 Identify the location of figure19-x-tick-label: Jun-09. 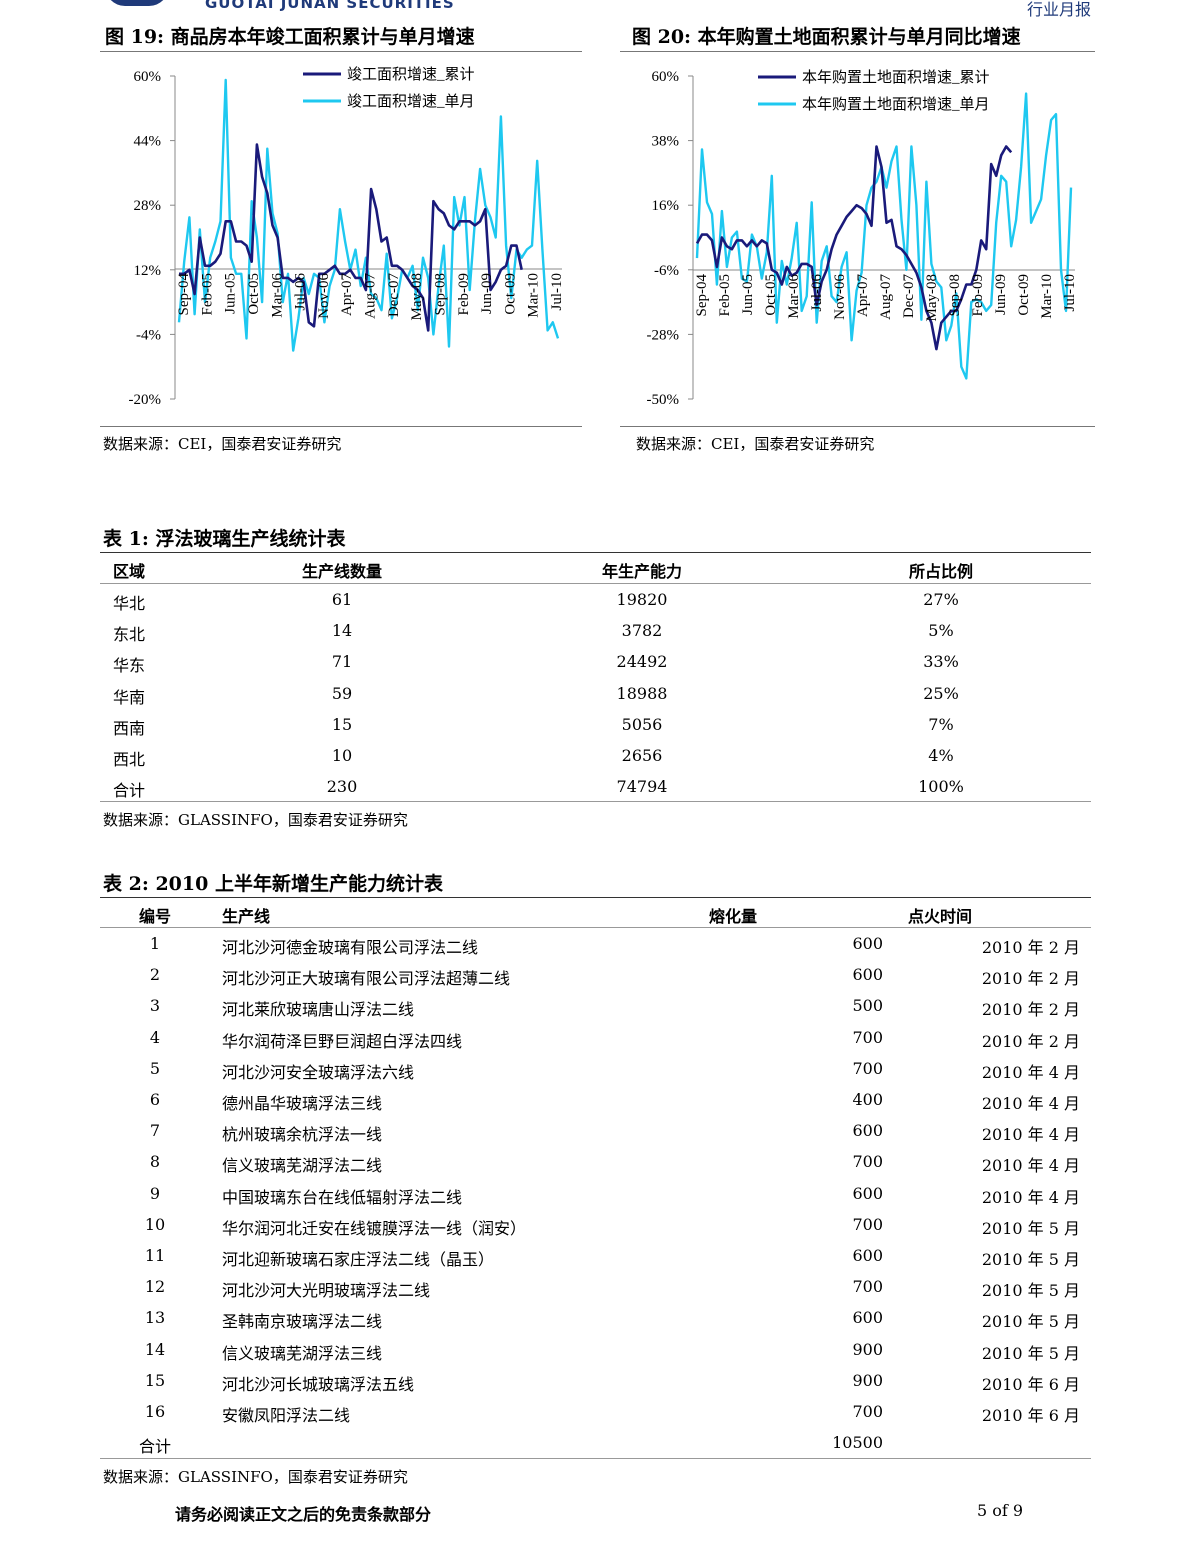
(487, 293).